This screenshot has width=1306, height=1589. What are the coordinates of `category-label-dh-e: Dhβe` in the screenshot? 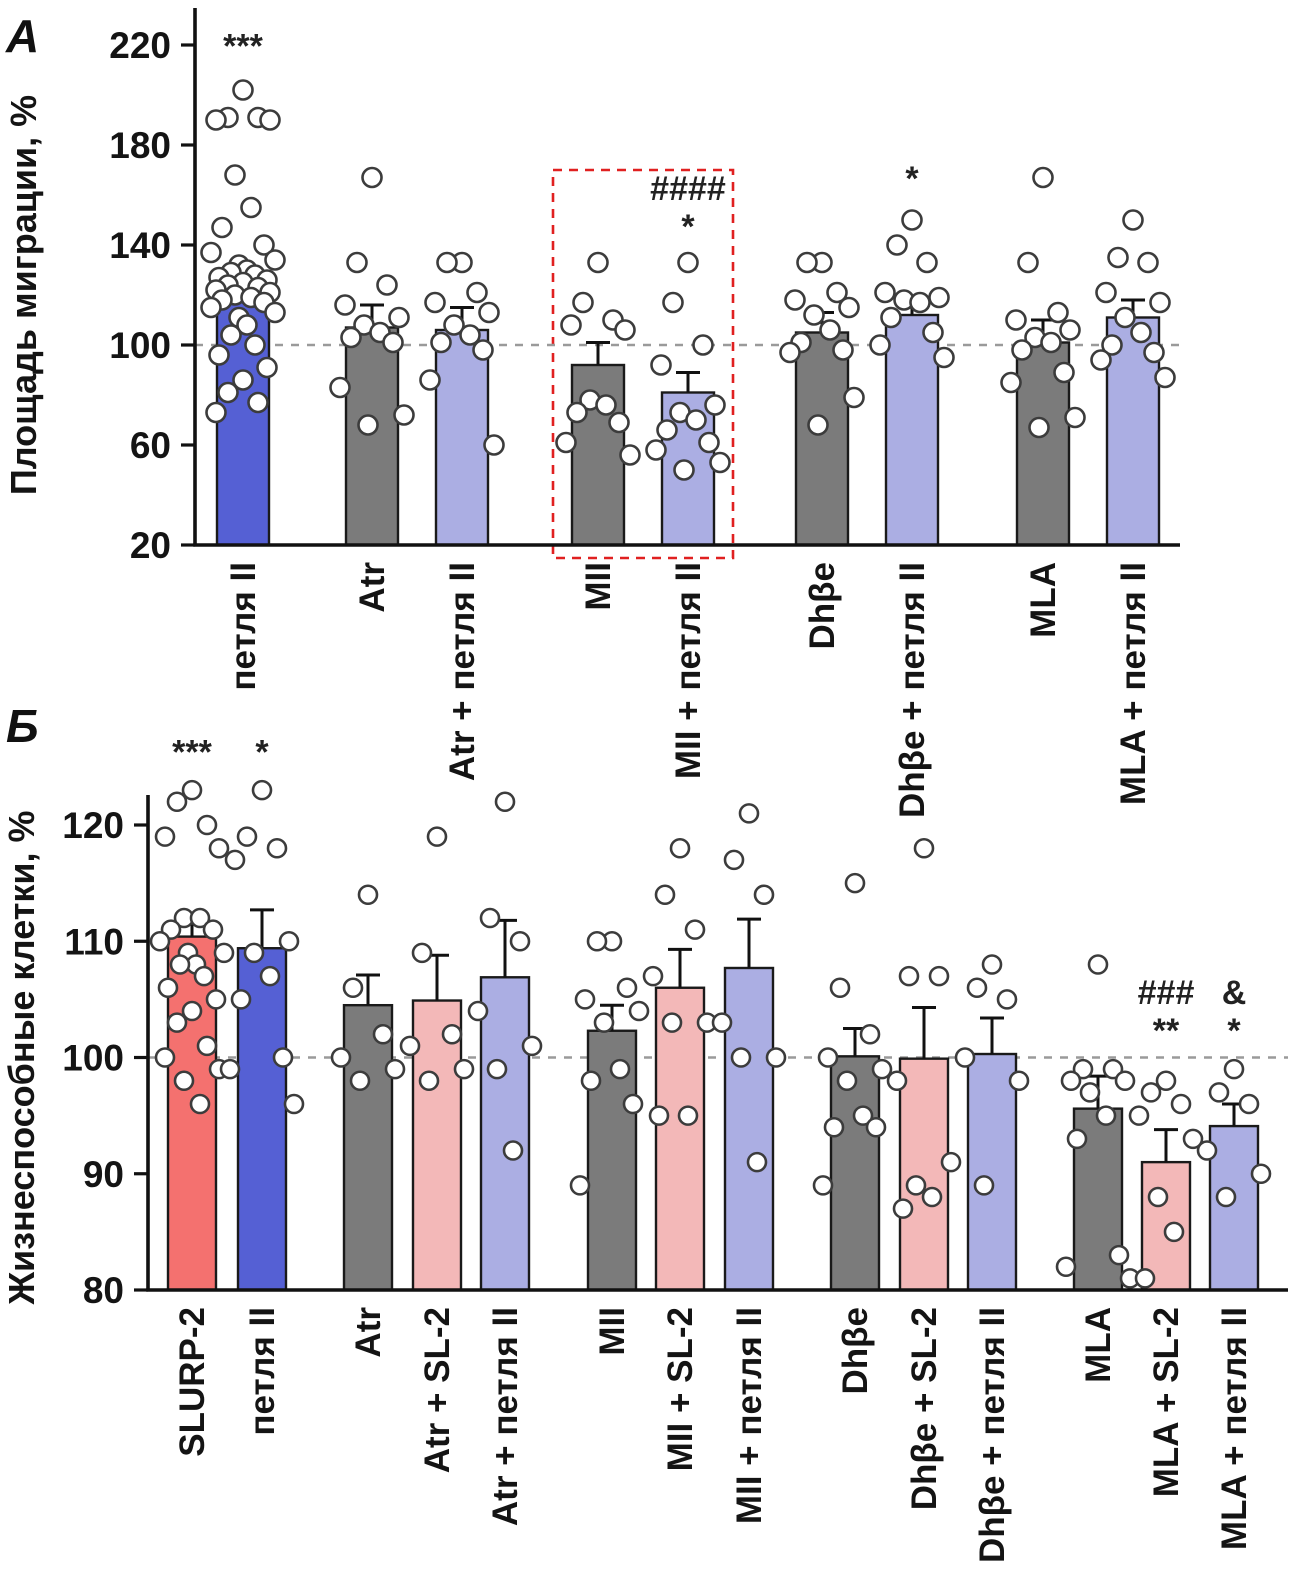 It's located at (822, 605).